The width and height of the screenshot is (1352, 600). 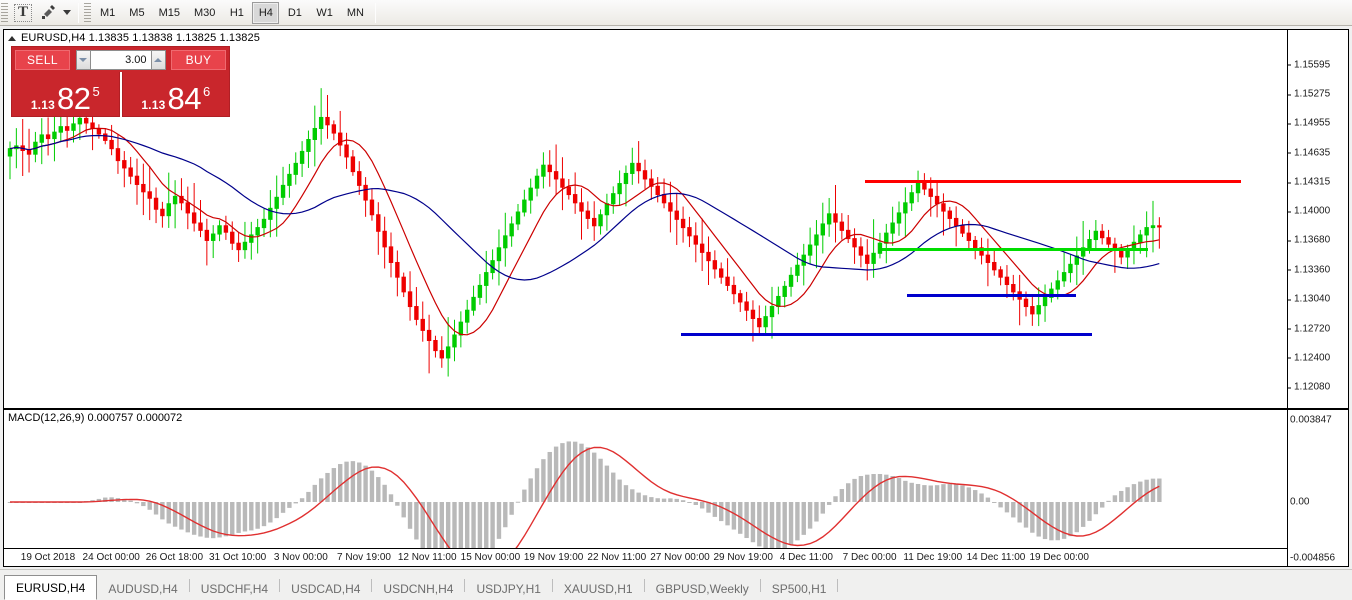 I want to click on timeframe-mn: MN, so click(x=355, y=12).